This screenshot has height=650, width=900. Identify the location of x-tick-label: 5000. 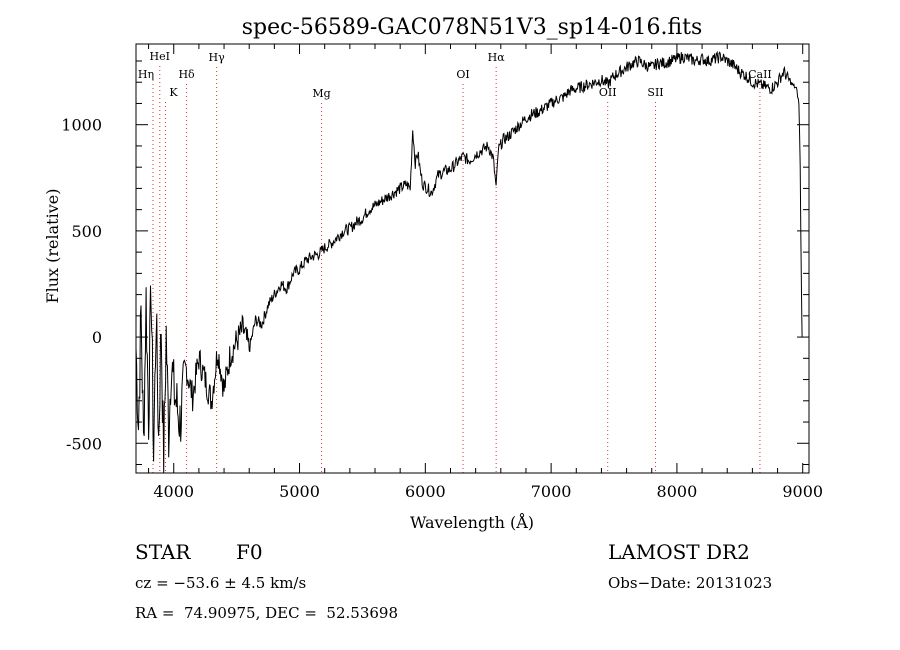
(299, 491).